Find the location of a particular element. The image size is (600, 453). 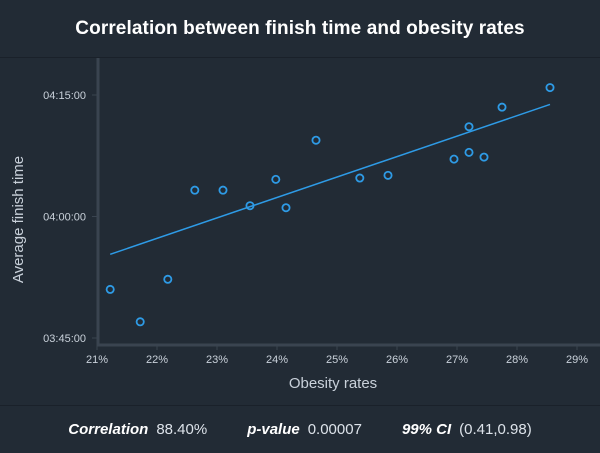

stat-correlation: Correlation 88.40% is located at coordinates (137, 429).